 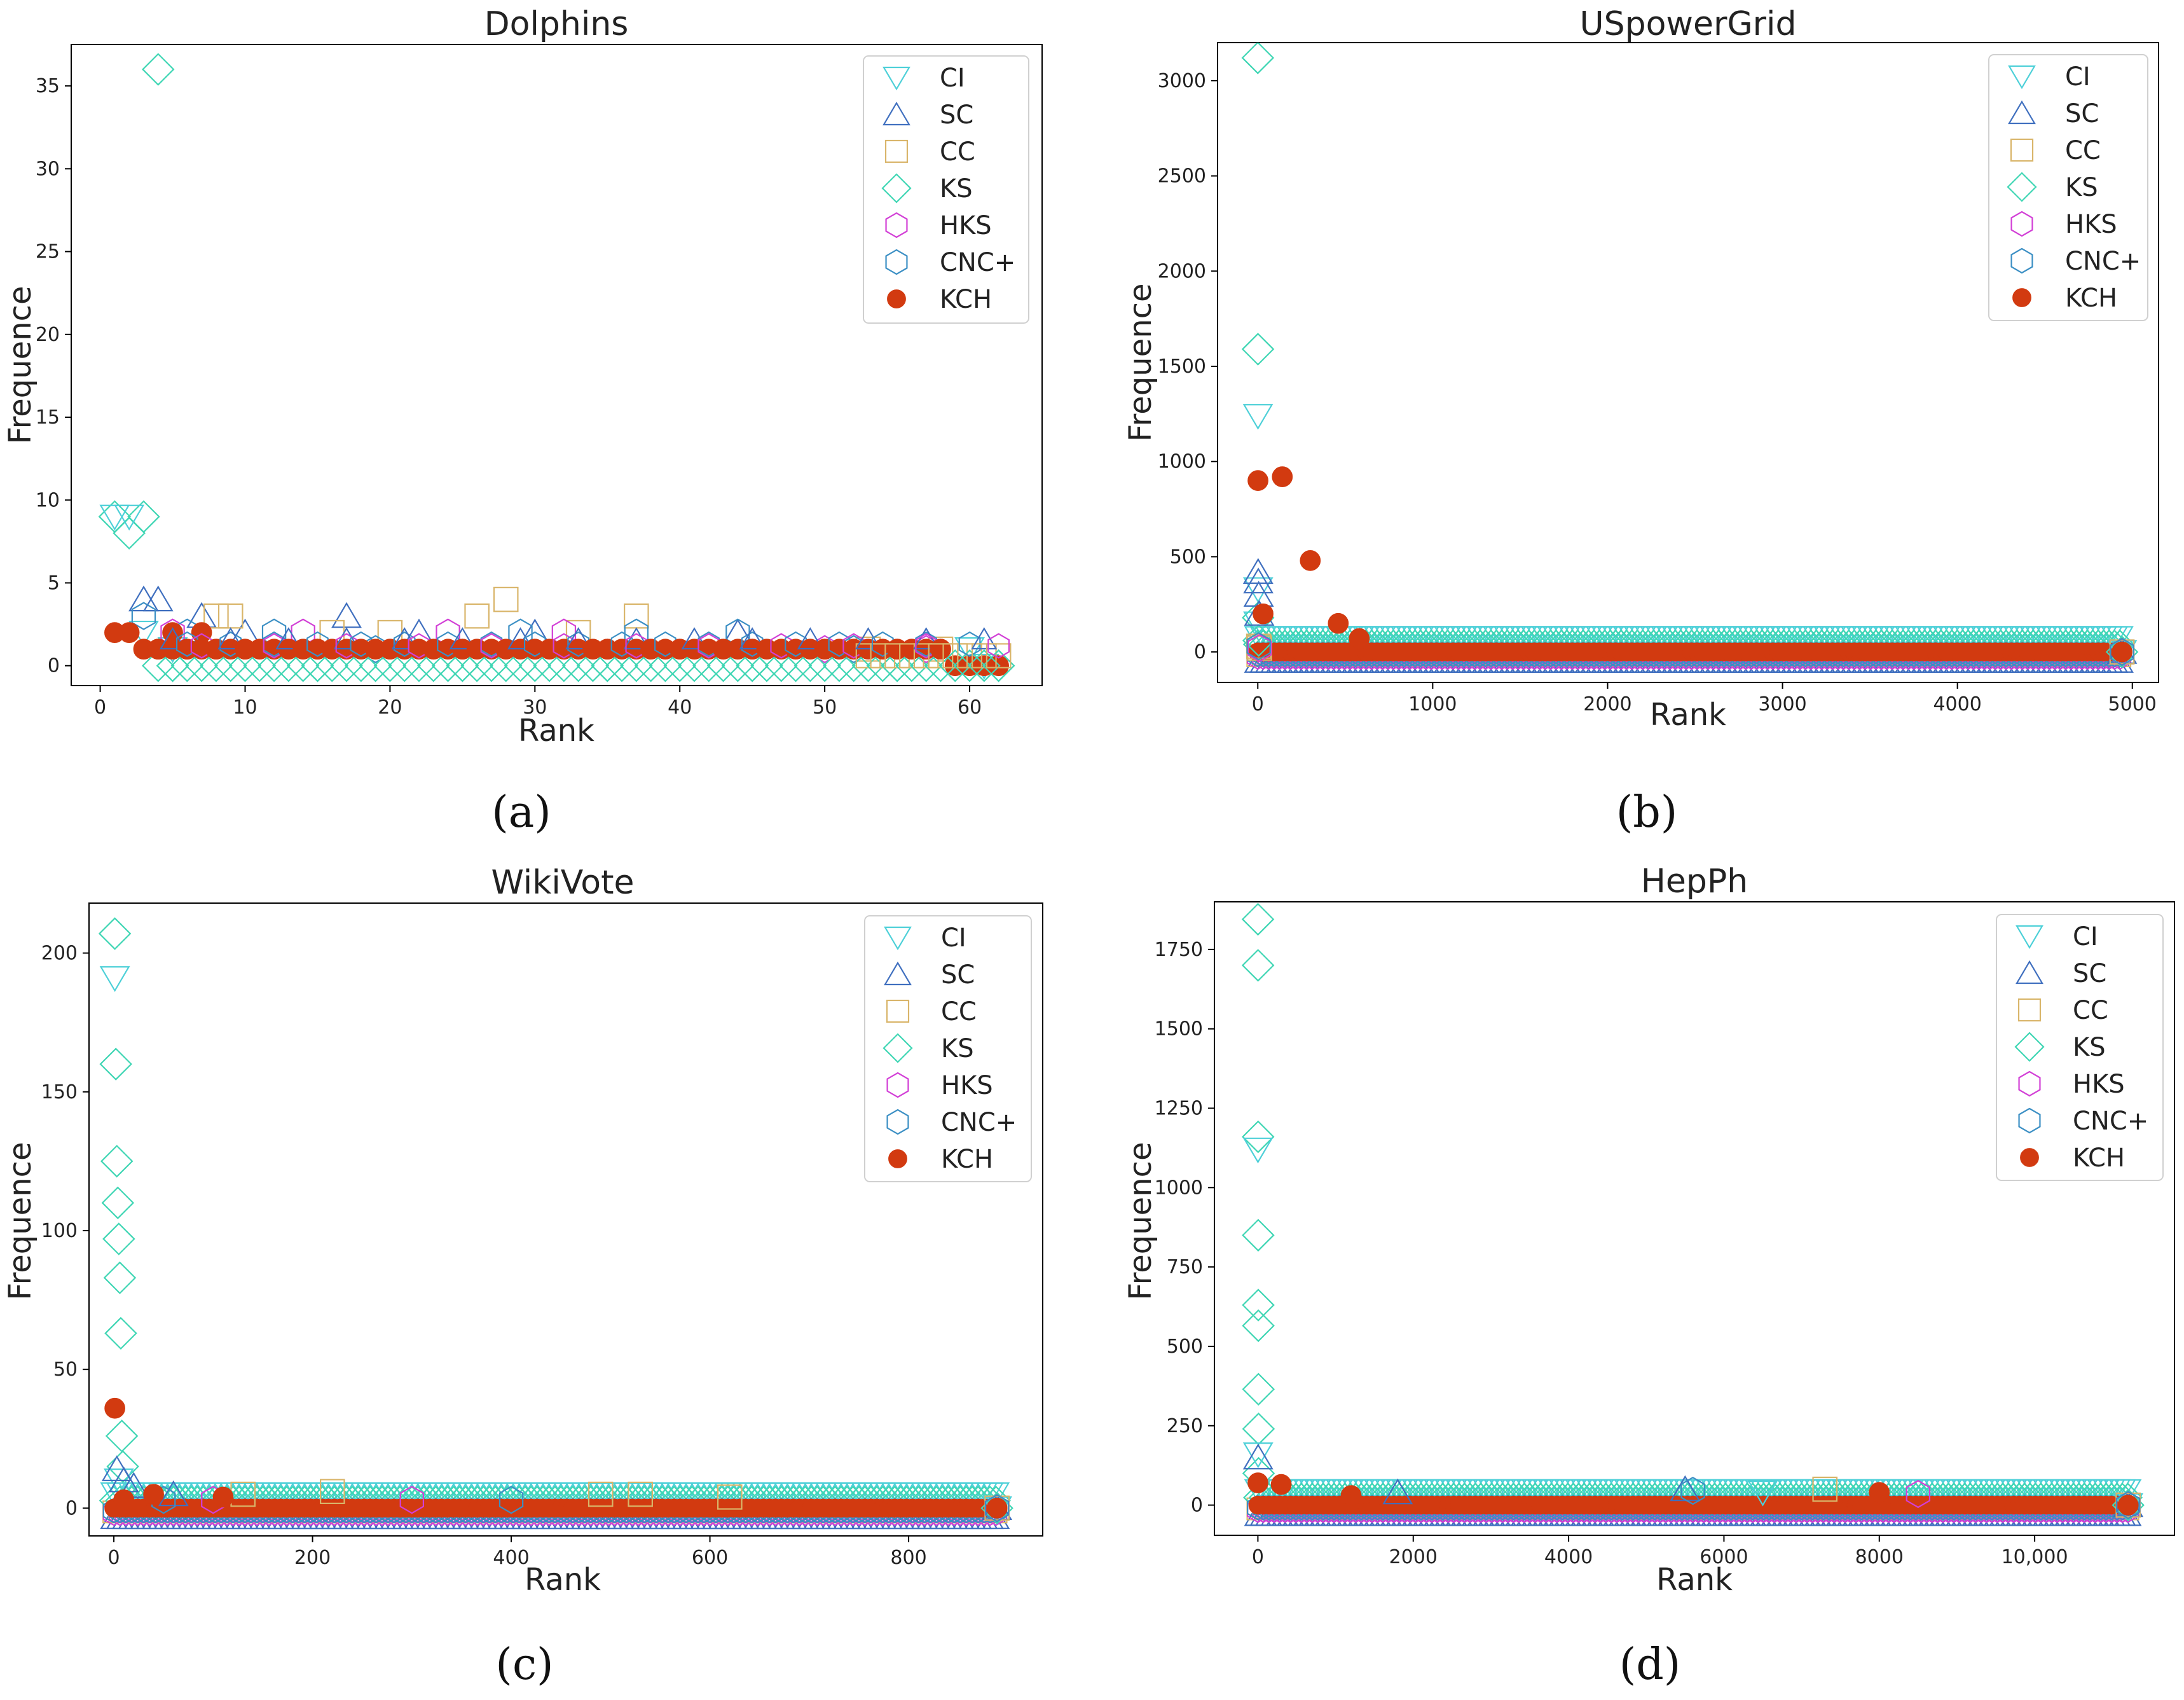 I want to click on y-ticks: 0 250 500 750 1000 1250 1500 1750, so click(x=1184, y=1228).